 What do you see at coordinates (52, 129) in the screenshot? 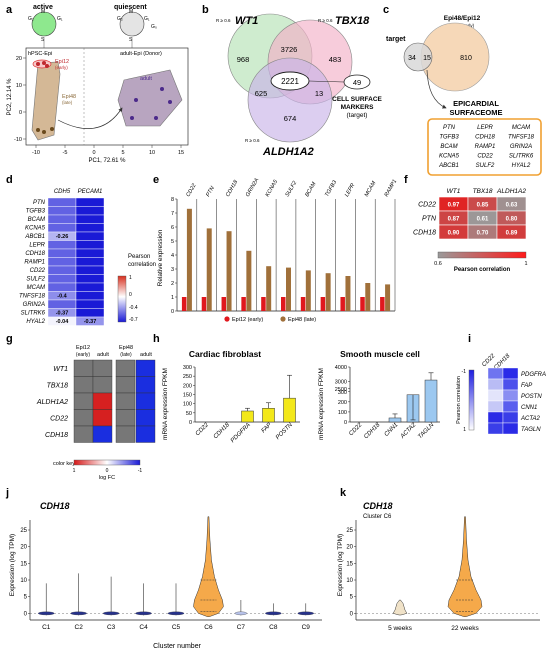
I see `epi48-point` at bounding box center [52, 129].